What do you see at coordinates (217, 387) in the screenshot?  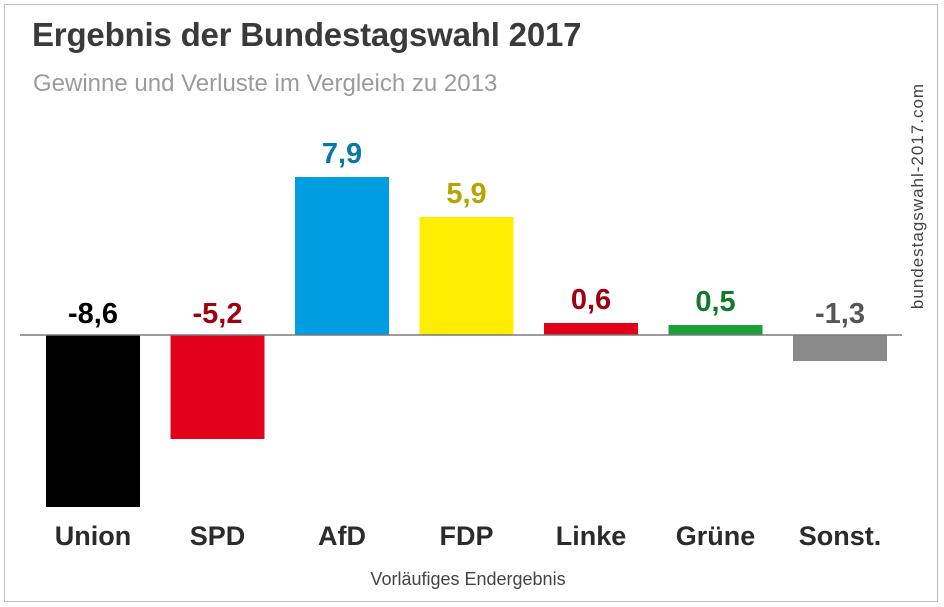 I see `bar-spd` at bounding box center [217, 387].